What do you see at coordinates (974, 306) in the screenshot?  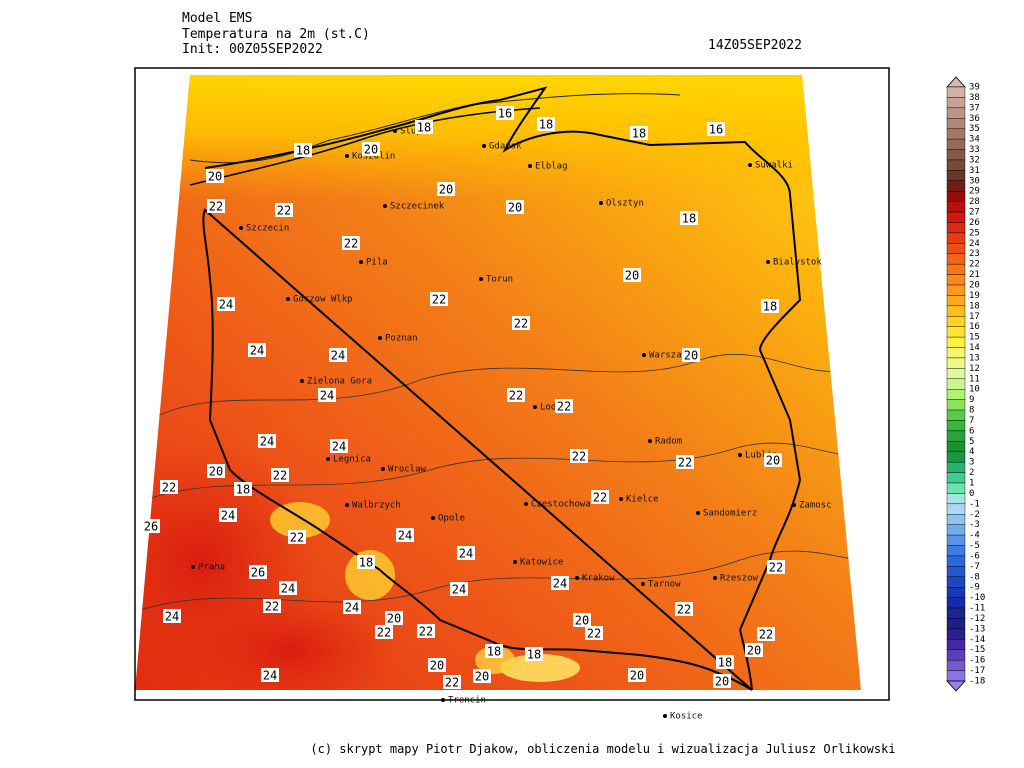 I see `colorbar-label: 18` at bounding box center [974, 306].